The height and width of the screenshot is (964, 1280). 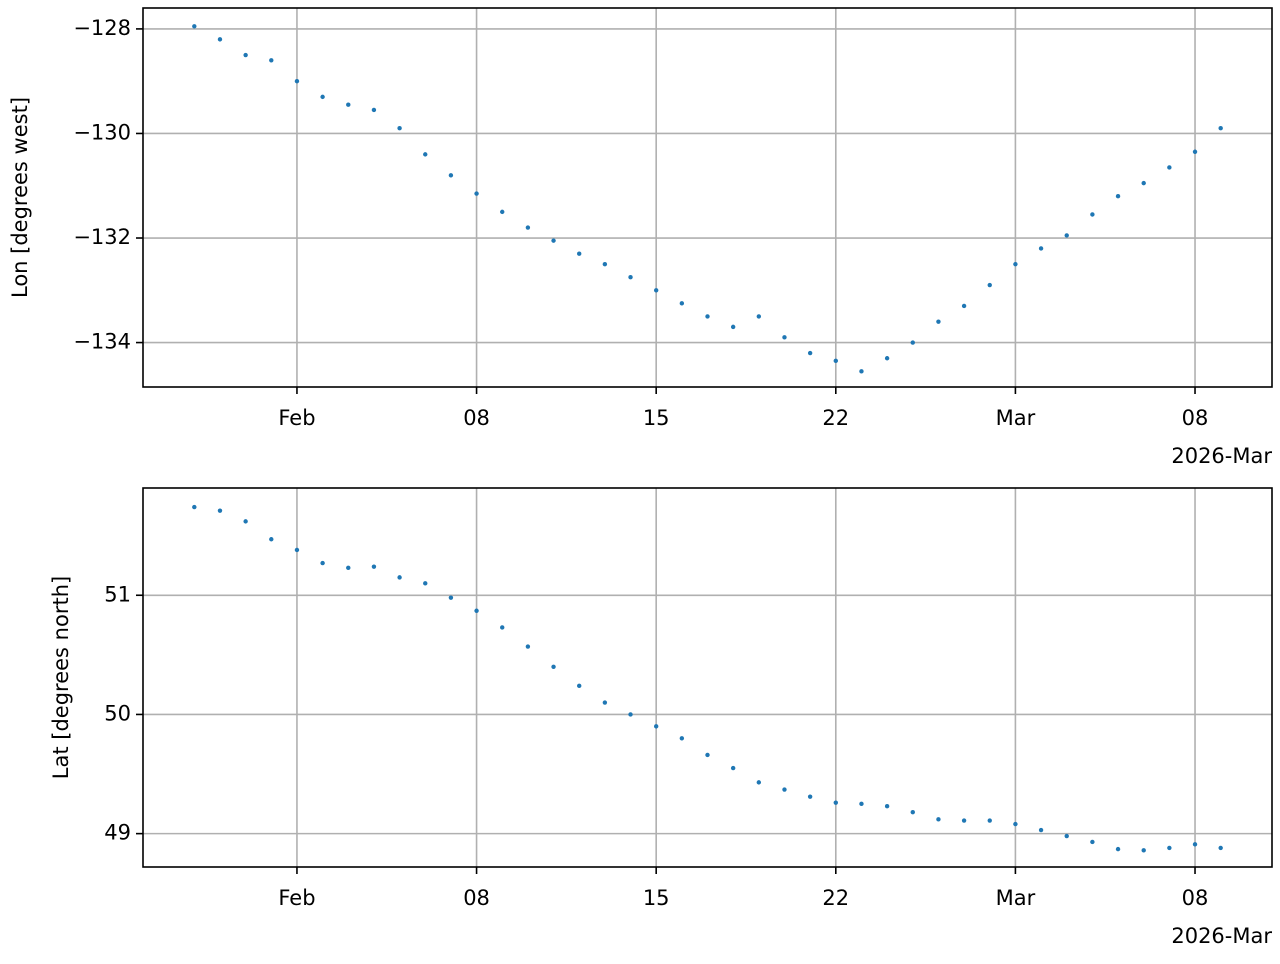 I want to click on y-tick-label: −130, so click(x=102, y=132).